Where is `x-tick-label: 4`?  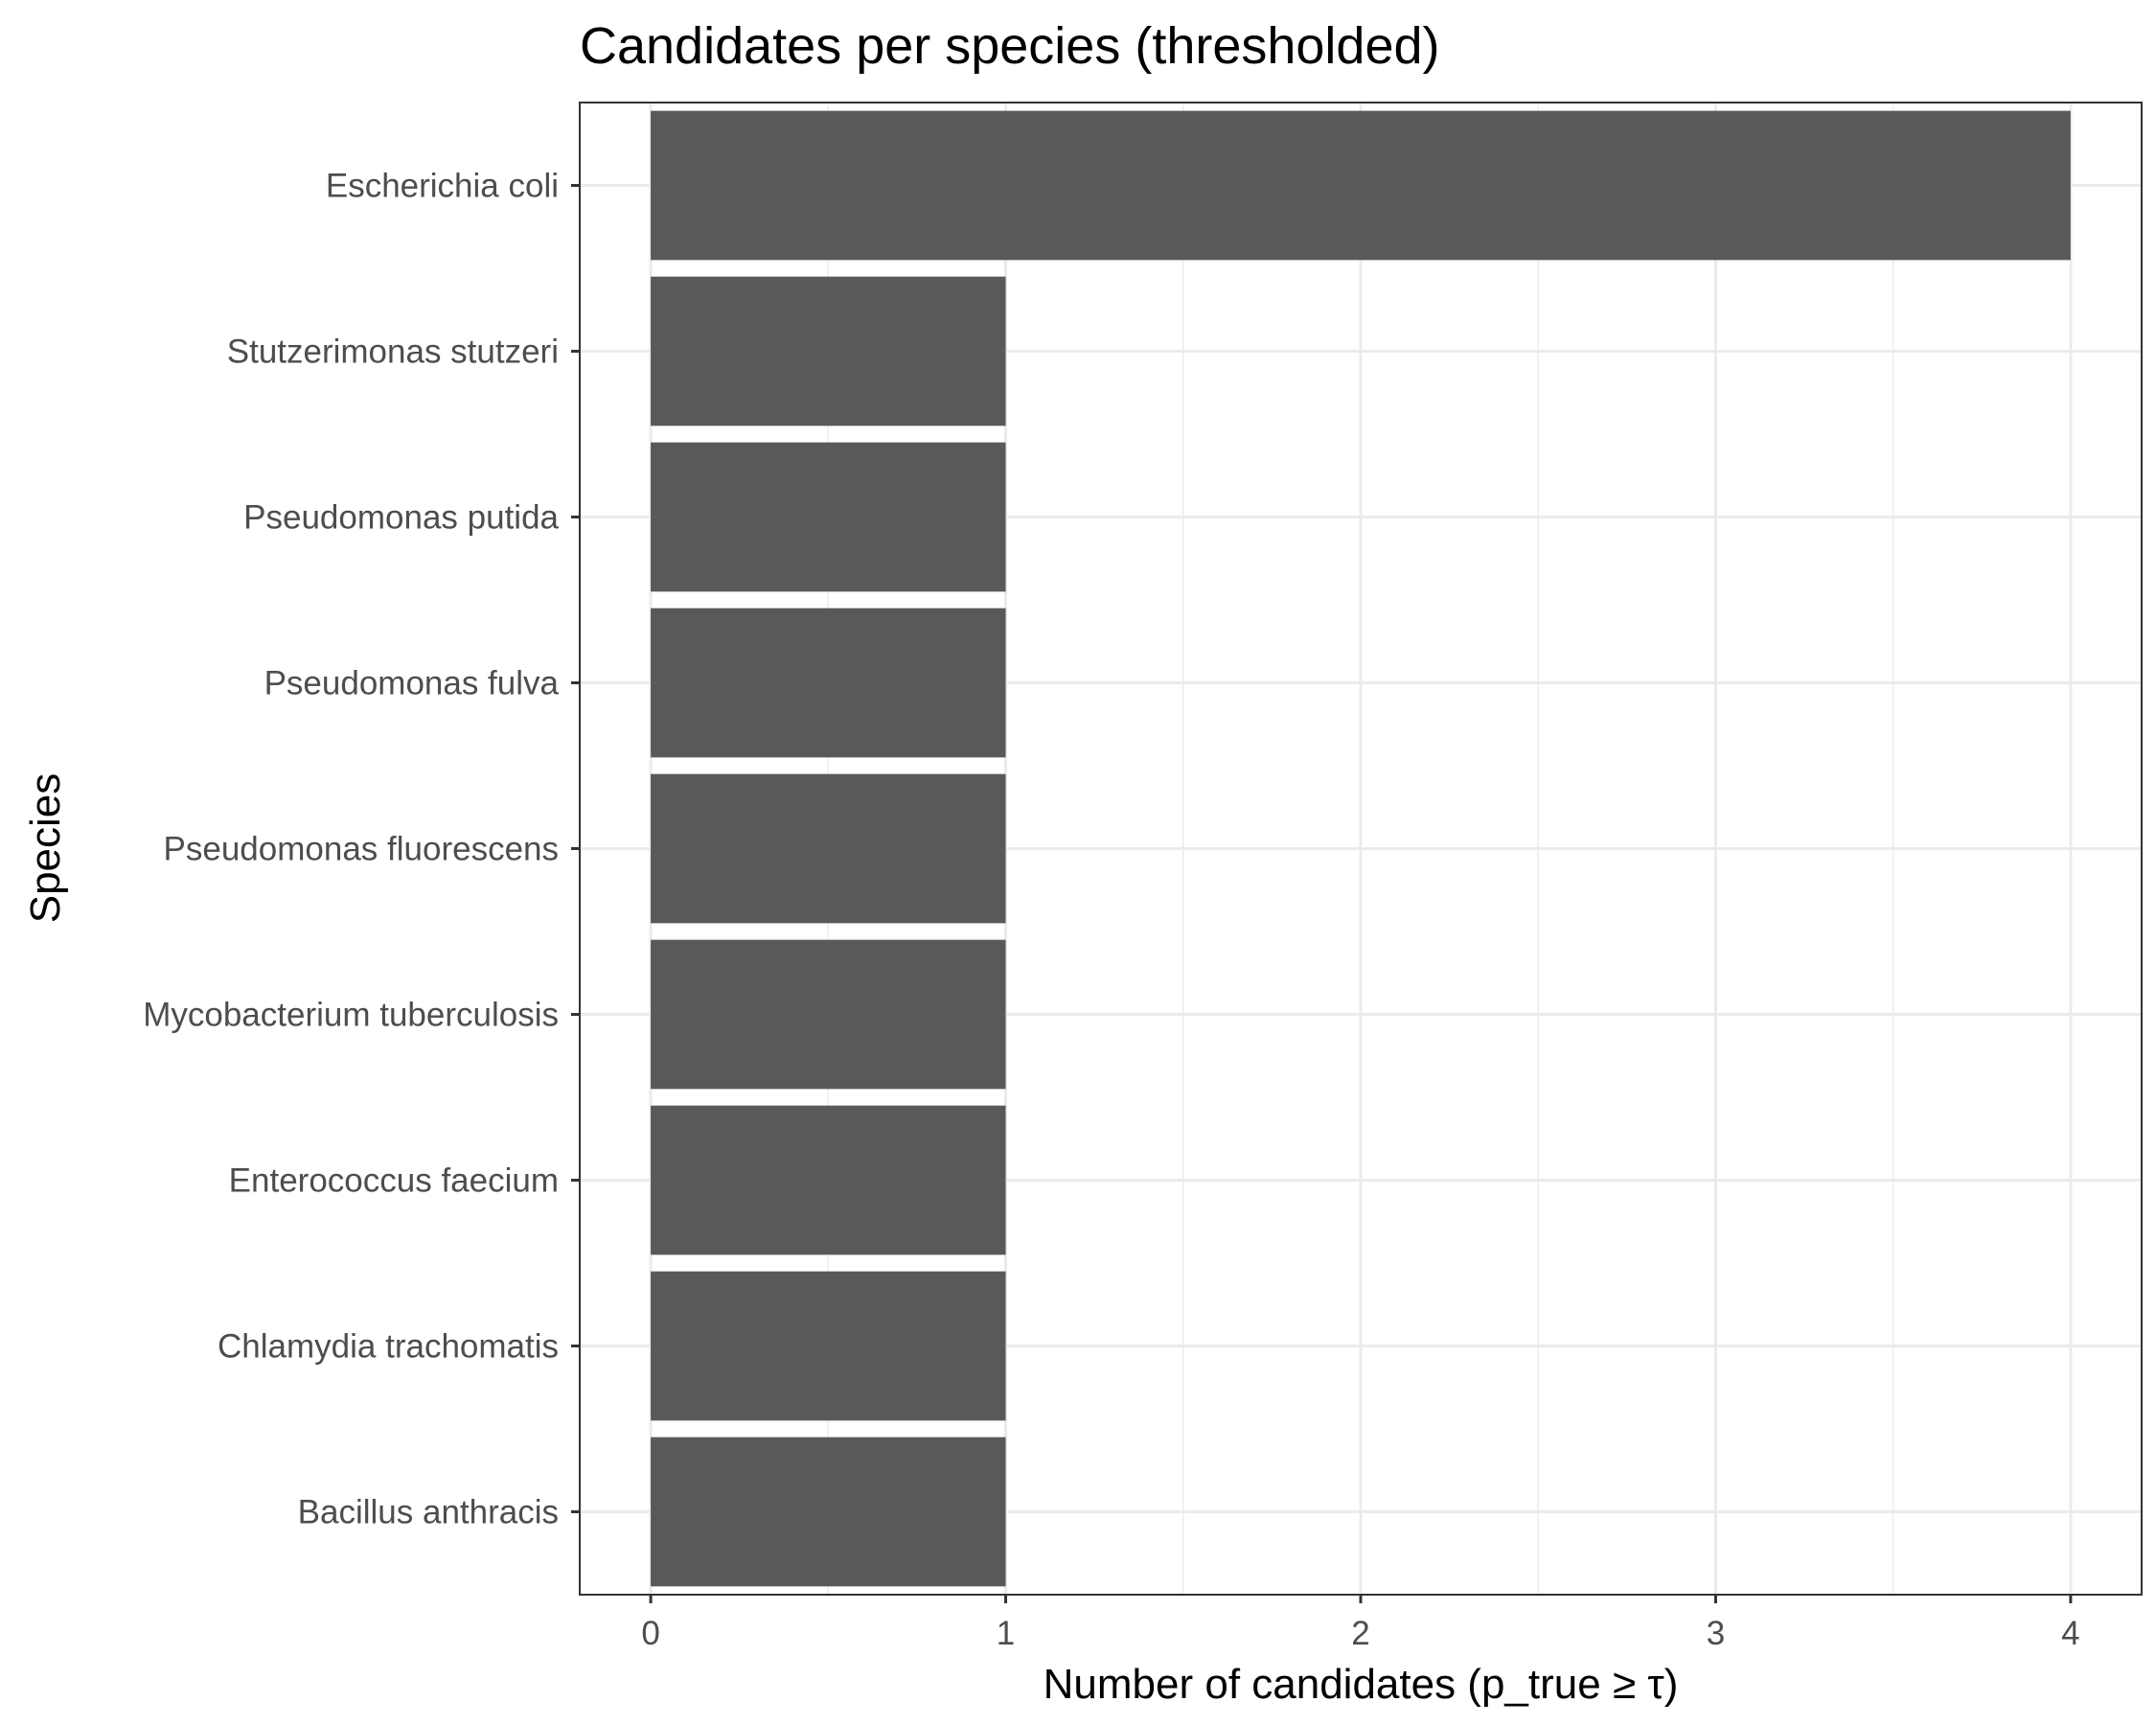 x-tick-label: 4 is located at coordinates (2070, 1633).